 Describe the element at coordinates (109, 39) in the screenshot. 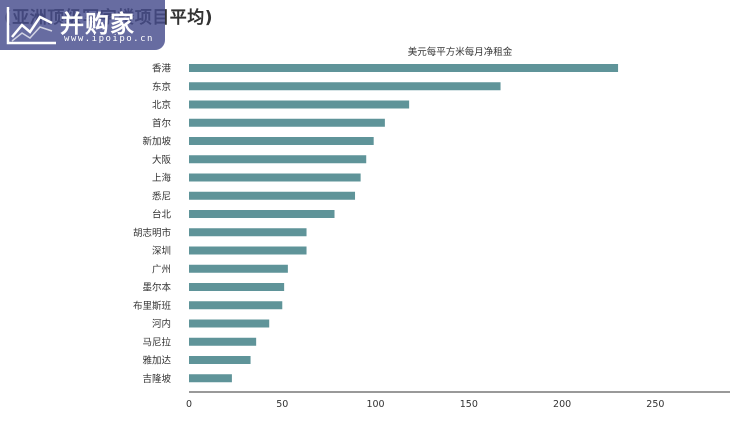

I see `watermark-url: www.ipoipo.cn` at that location.